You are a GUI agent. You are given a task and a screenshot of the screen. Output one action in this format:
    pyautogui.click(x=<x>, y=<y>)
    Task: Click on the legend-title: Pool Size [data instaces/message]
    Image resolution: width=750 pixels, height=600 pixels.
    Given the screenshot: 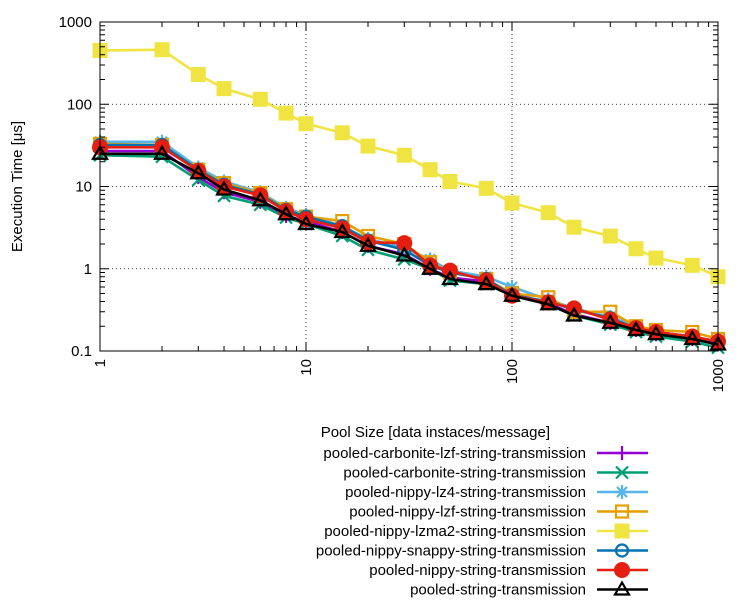 What is the action you would take?
    pyautogui.click(x=435, y=432)
    